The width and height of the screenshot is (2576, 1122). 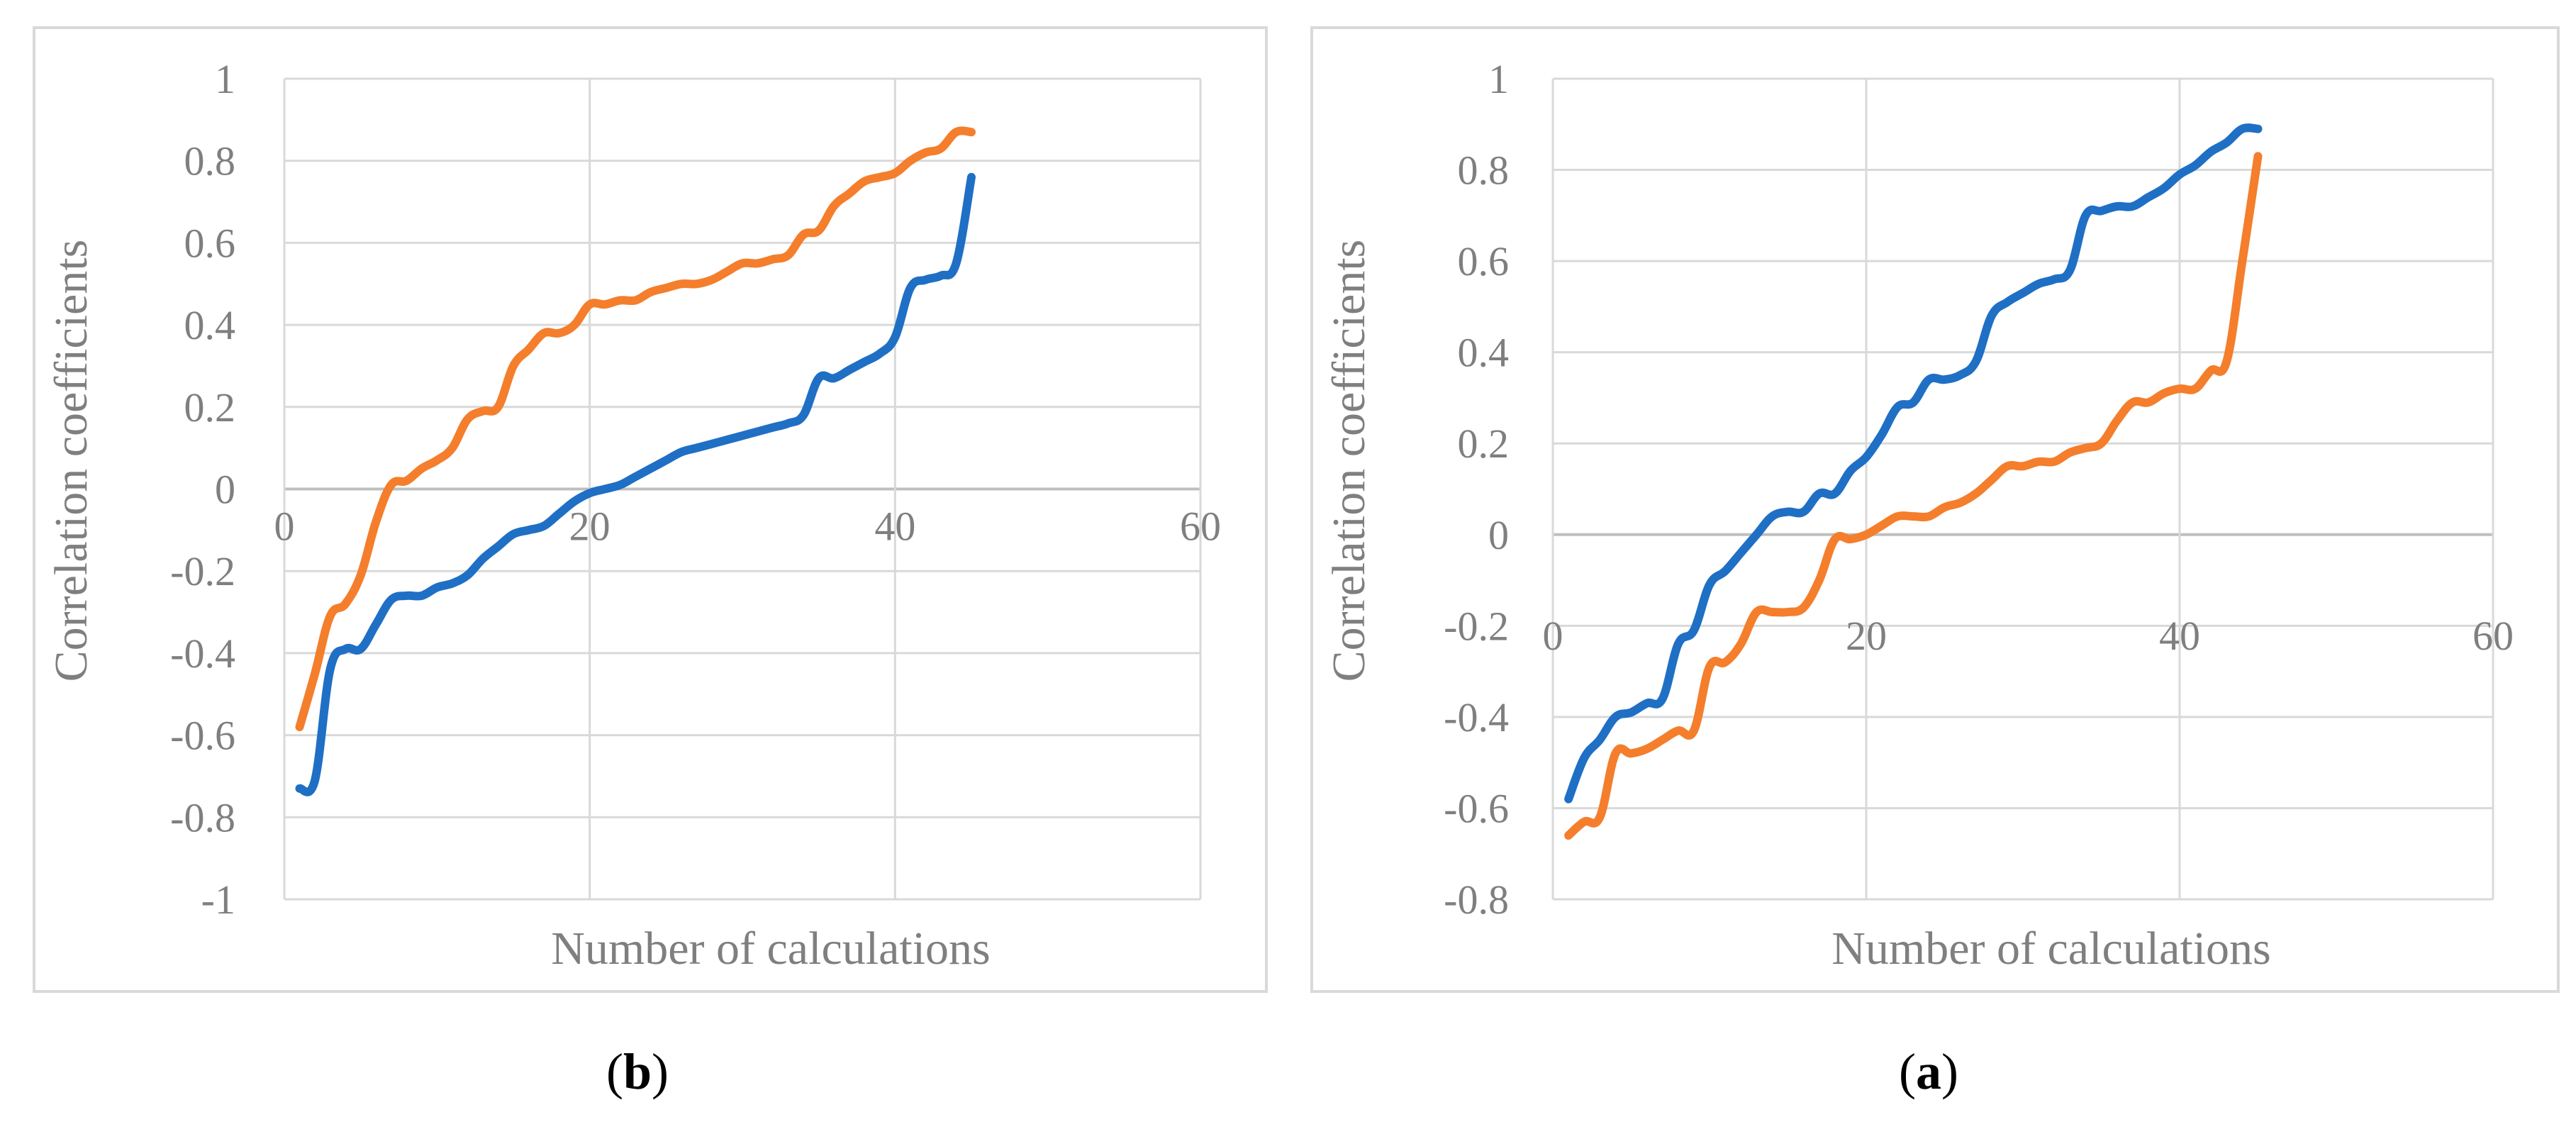 I want to click on chart-a-y-tick-label: -0.6, so click(x=1477, y=808).